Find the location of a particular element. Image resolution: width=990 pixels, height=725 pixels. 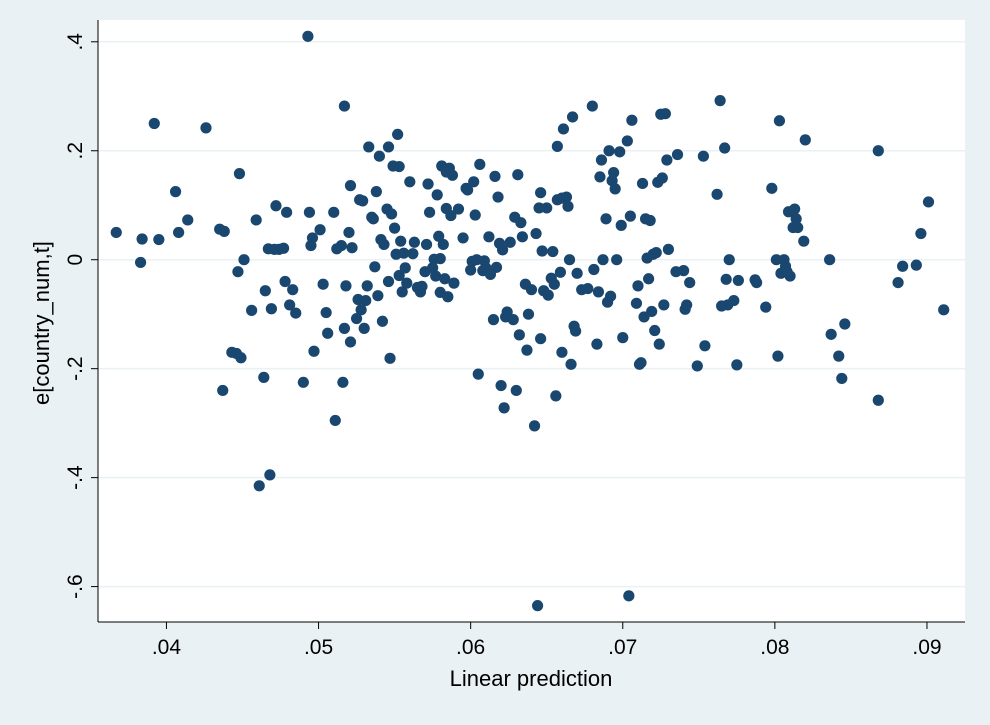

x-tick-label-1: .05 is located at coordinates (318, 647).